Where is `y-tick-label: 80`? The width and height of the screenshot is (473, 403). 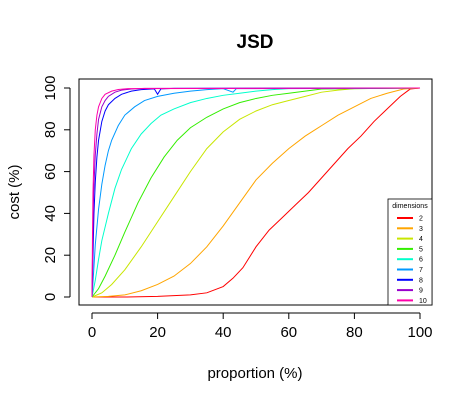
y-tick-label: 80 is located at coordinates (50, 129).